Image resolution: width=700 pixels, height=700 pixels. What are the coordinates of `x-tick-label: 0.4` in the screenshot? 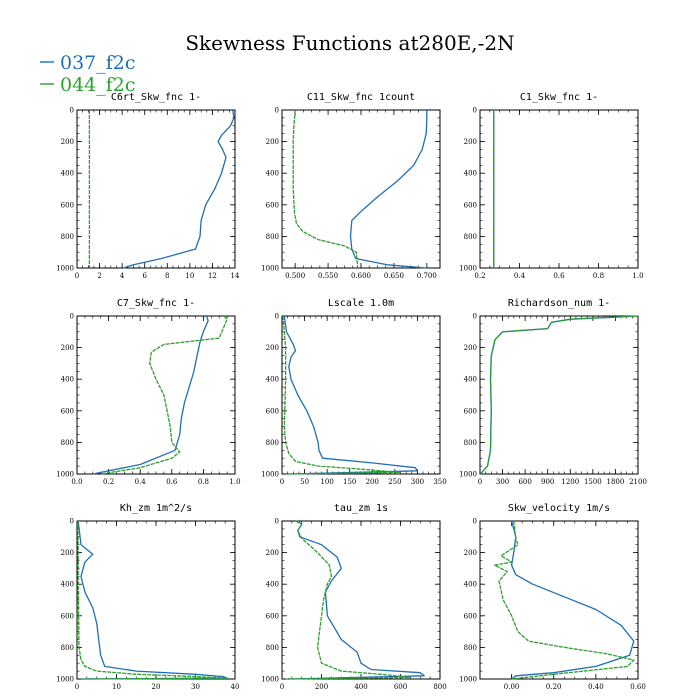 It's located at (141, 482).